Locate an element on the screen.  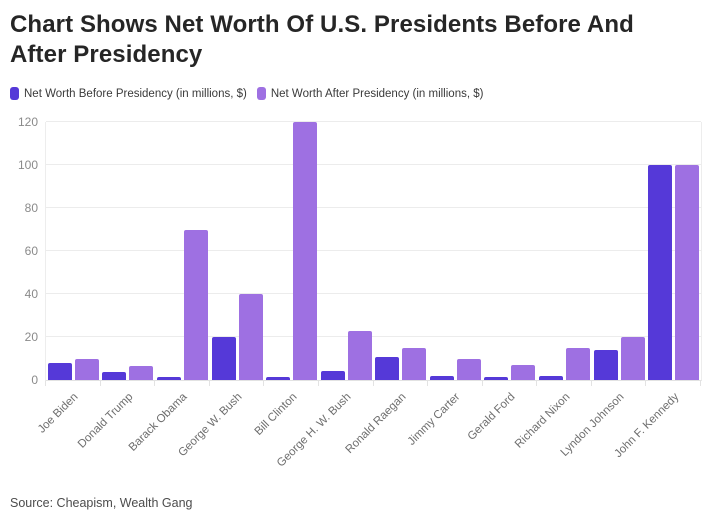
bar-after-joe-biden is located at coordinates (86, 369).